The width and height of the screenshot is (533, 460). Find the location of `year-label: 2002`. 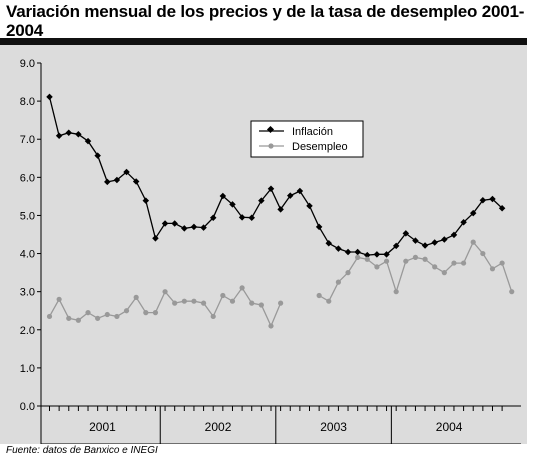

year-label: 2002 is located at coordinates (218, 427).